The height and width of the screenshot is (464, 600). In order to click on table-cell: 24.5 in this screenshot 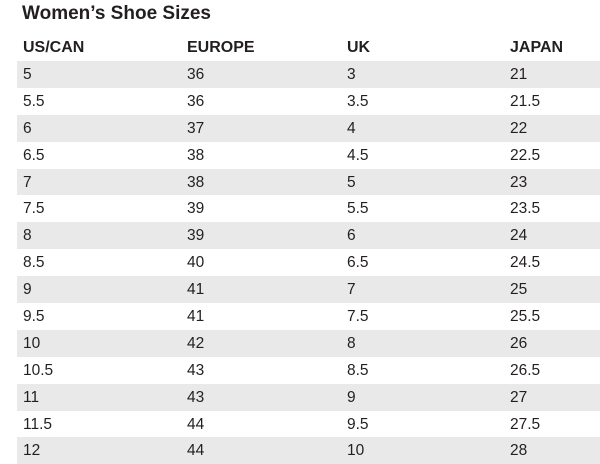, I will do `click(525, 263)`.